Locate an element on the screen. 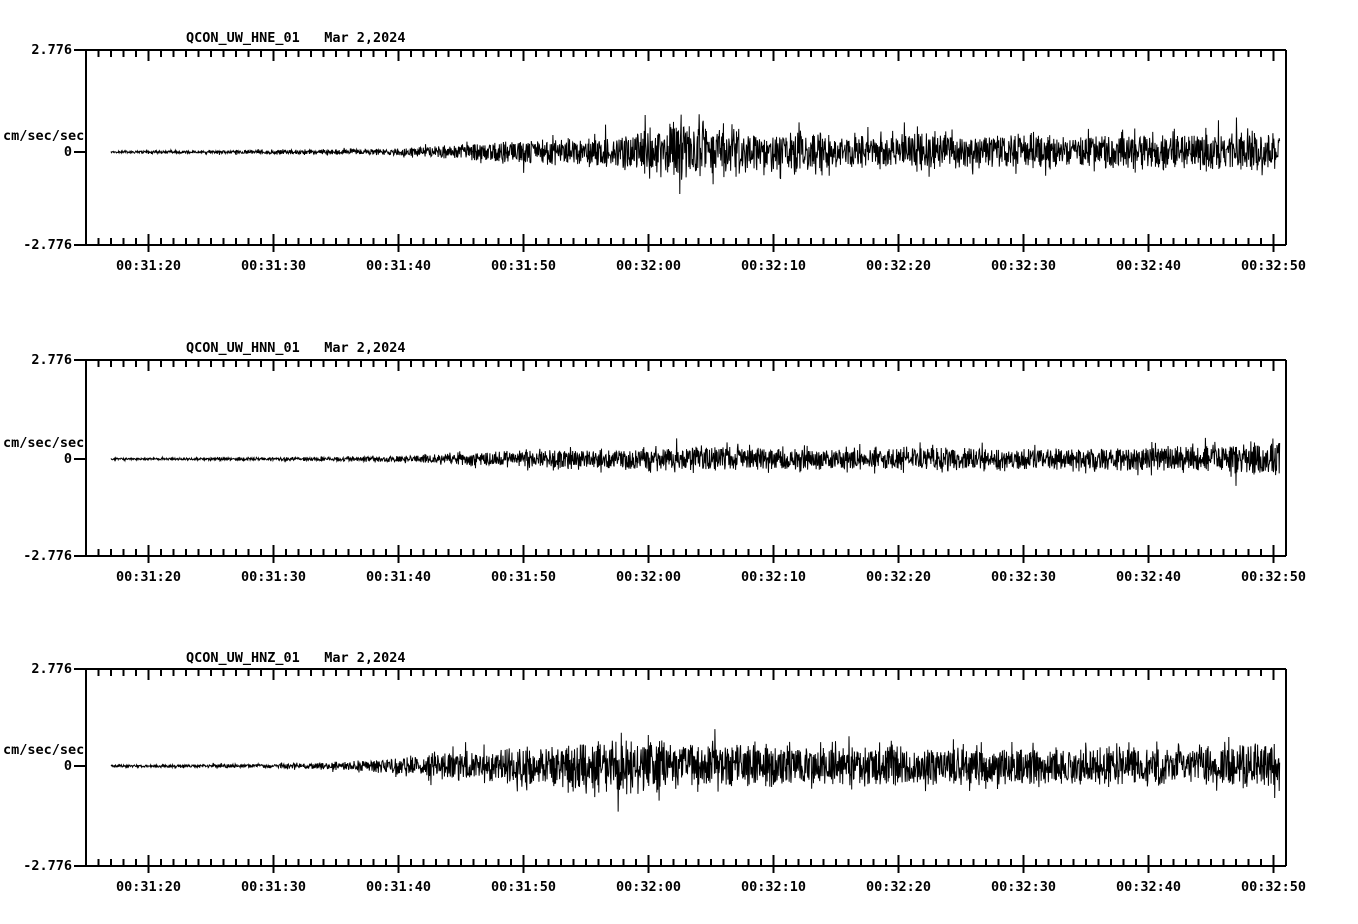 This screenshot has height=924, width=1358. station-channel-label: QCON_UW_HNE_01 is located at coordinates (243, 38).